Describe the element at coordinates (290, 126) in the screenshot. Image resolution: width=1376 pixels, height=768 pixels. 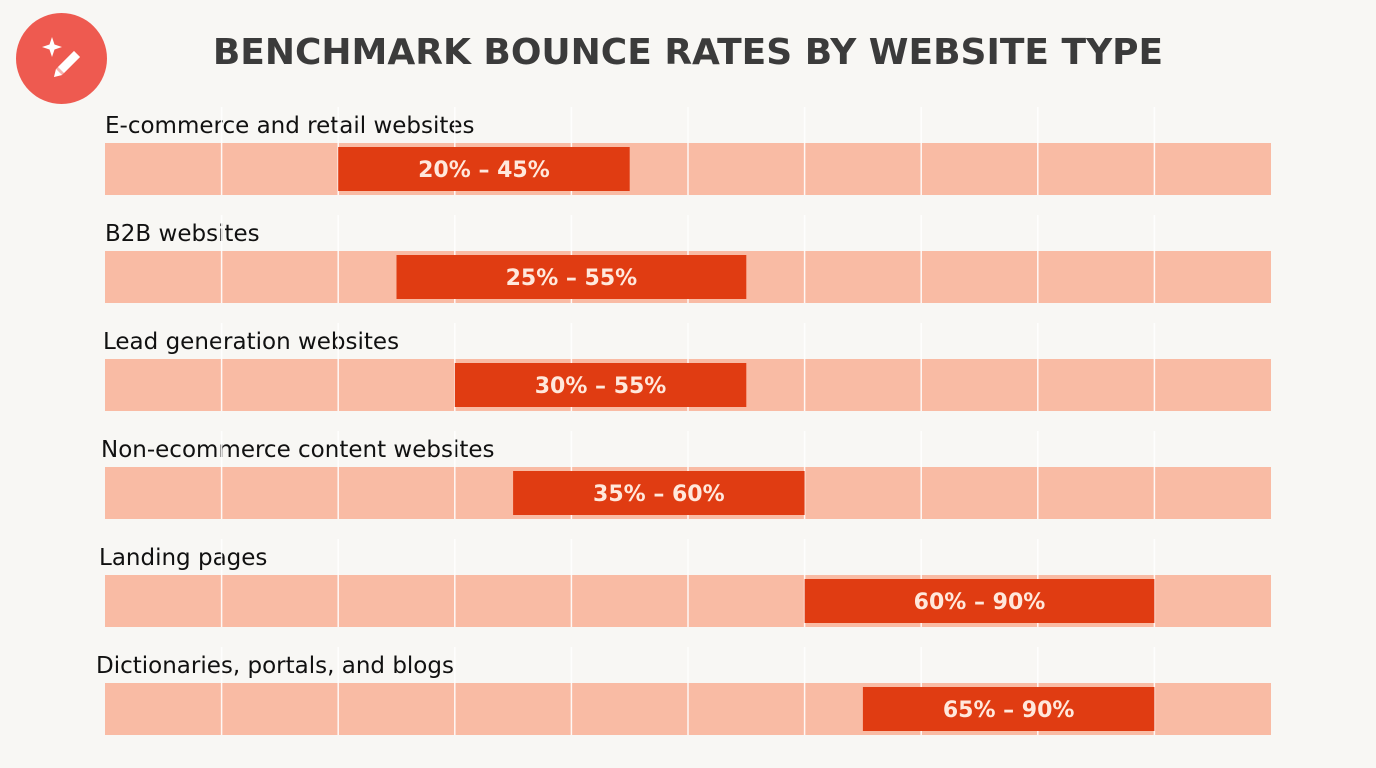
I see `category-label: E-commerce and retail websites` at that location.